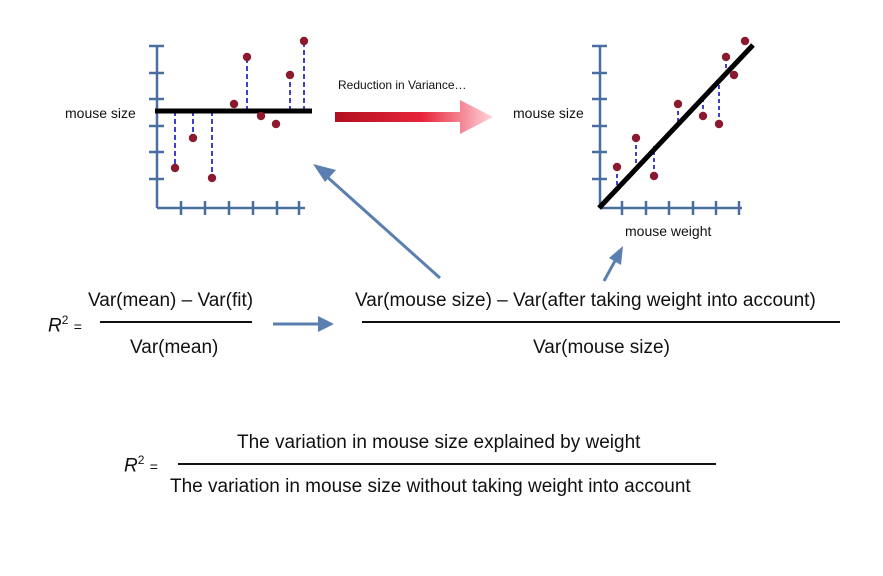 Image resolution: width=883 pixels, height=576 pixels. Describe the element at coordinates (668, 231) in the screenshot. I see `right-plot-xlabel: mouse weight` at that location.